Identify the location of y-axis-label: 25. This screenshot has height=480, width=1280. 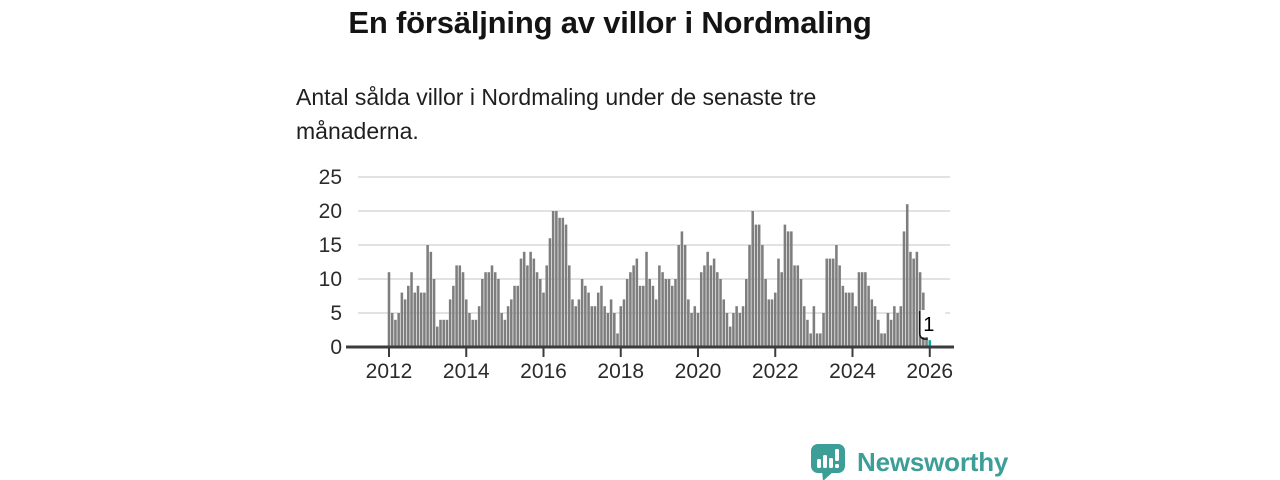
(330, 177).